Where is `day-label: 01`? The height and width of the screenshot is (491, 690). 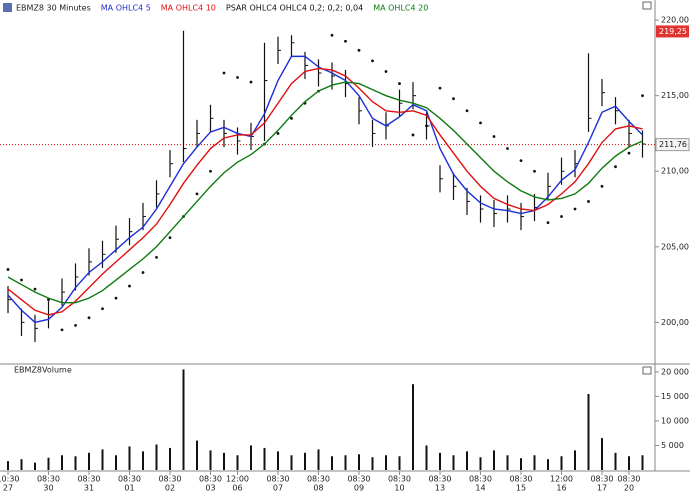
day-label: 01 is located at coordinates (129, 487).